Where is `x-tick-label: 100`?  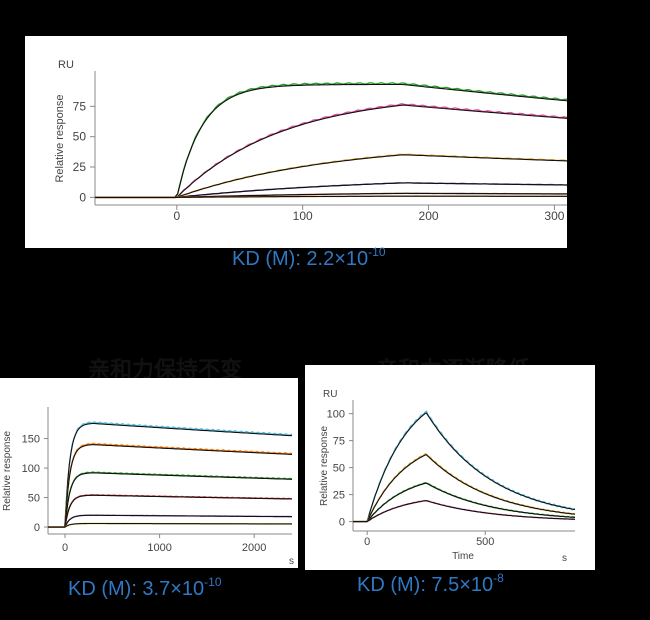
x-tick-label: 100 is located at coordinates (303, 216).